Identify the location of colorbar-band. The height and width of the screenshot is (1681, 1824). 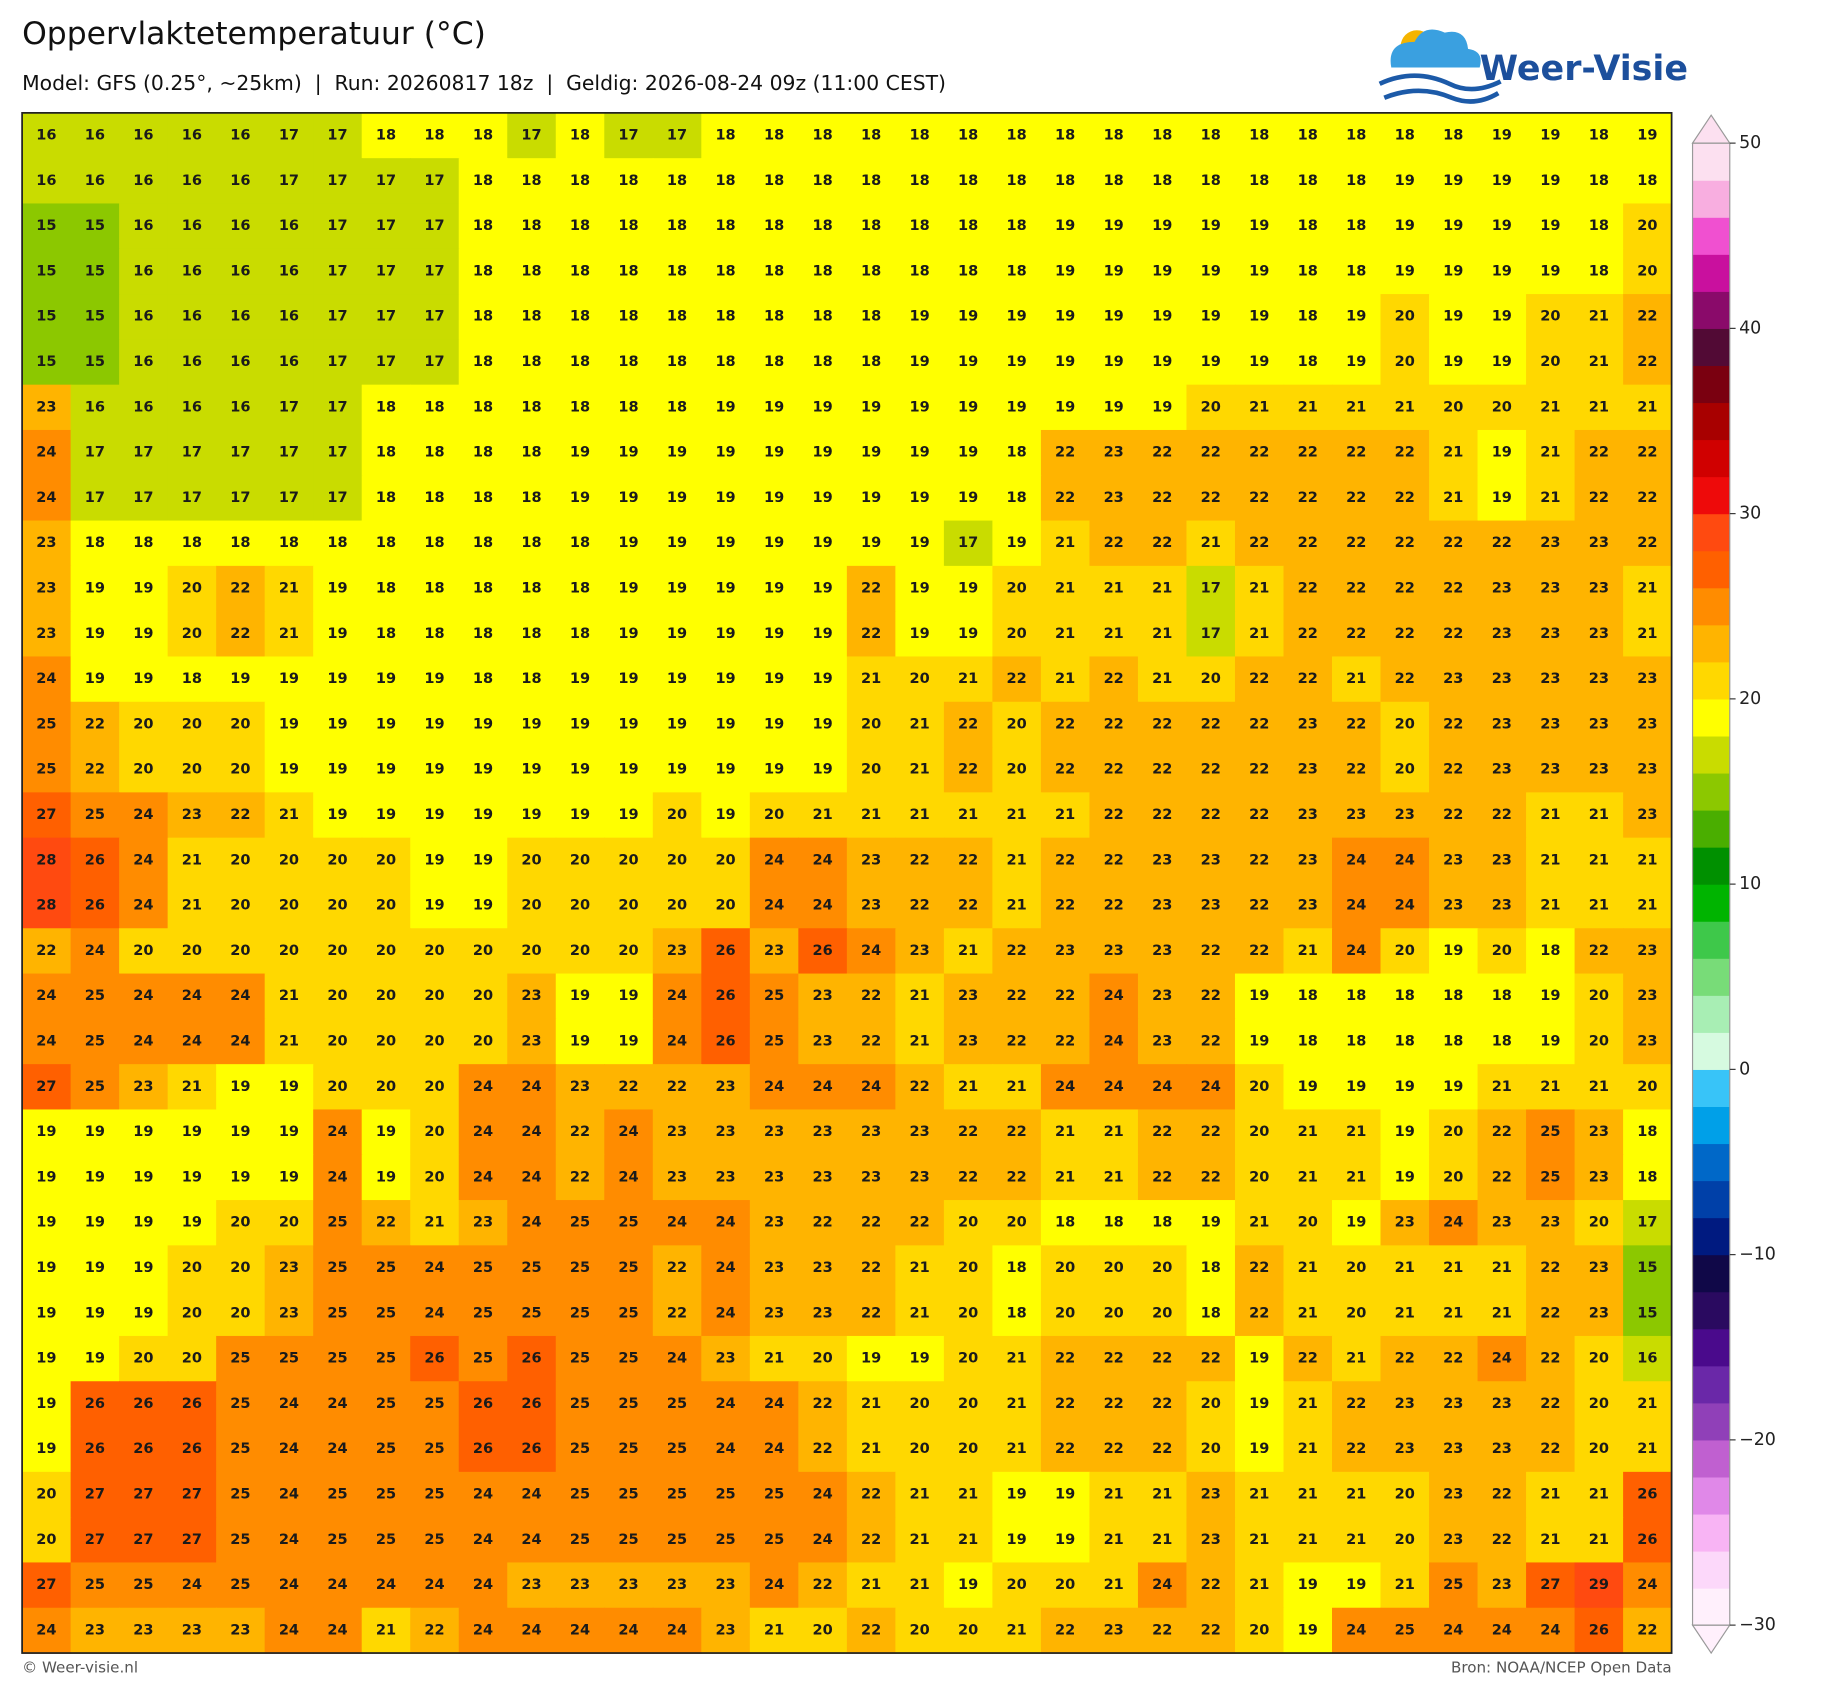
(1711, 495).